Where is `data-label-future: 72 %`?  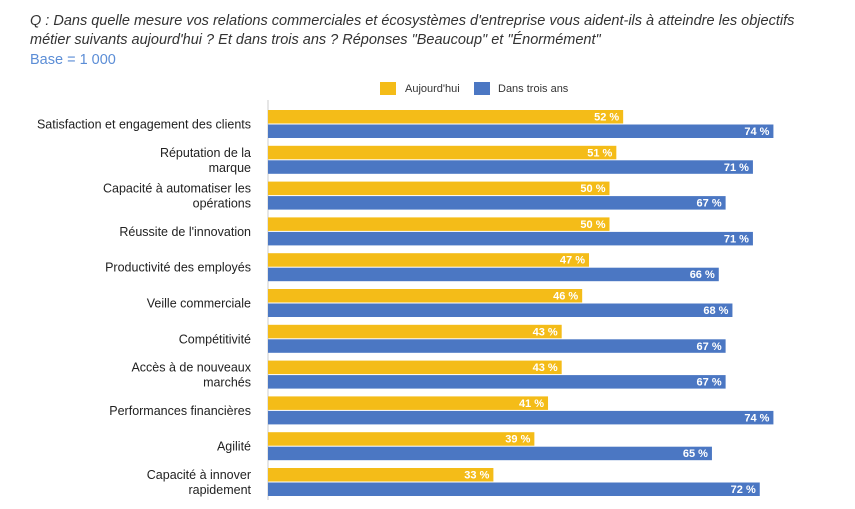 data-label-future: 72 % is located at coordinates (743, 490).